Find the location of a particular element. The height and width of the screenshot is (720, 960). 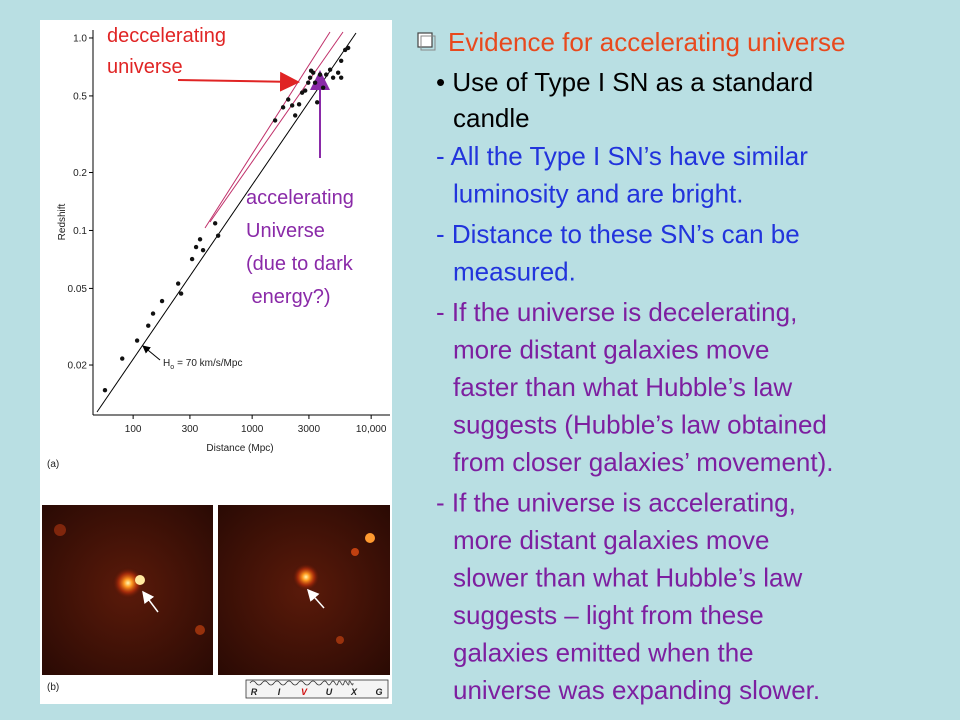

filter-band: V is located at coordinates (304, 692).